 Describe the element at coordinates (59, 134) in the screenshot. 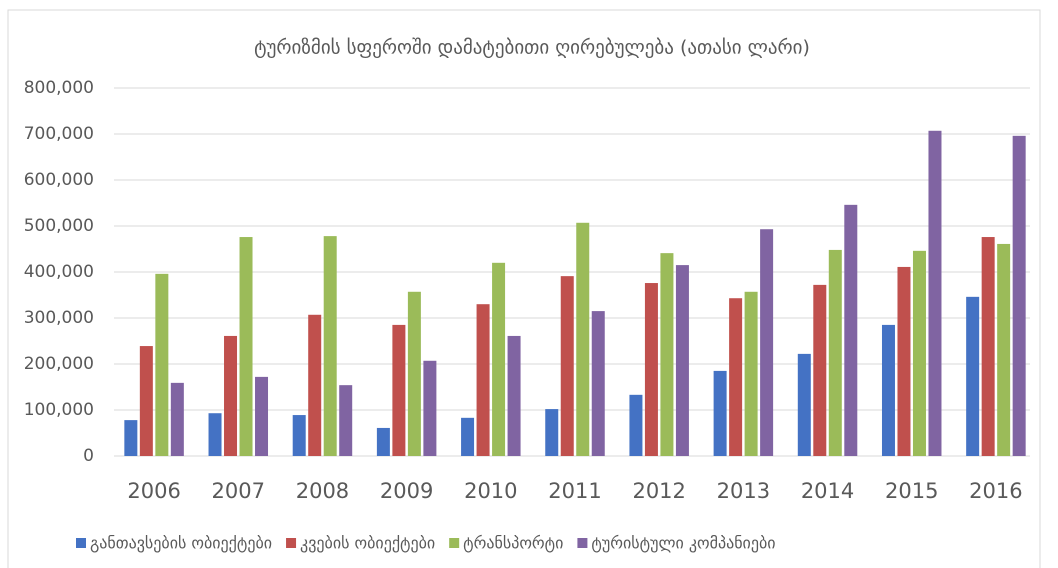

I see `y-tick-label: 700,000` at that location.